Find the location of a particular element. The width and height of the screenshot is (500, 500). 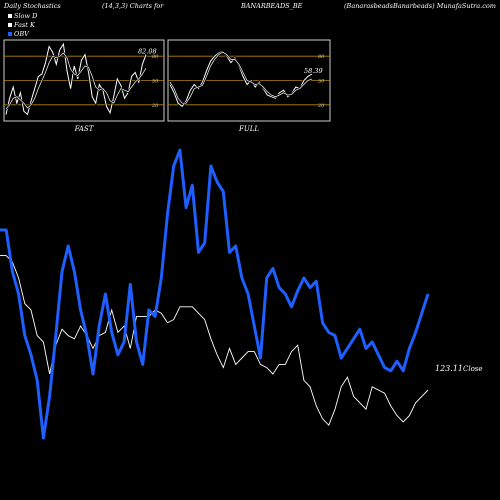

chart-params: (14,3,3) Charts for is located at coordinates (133, 6).